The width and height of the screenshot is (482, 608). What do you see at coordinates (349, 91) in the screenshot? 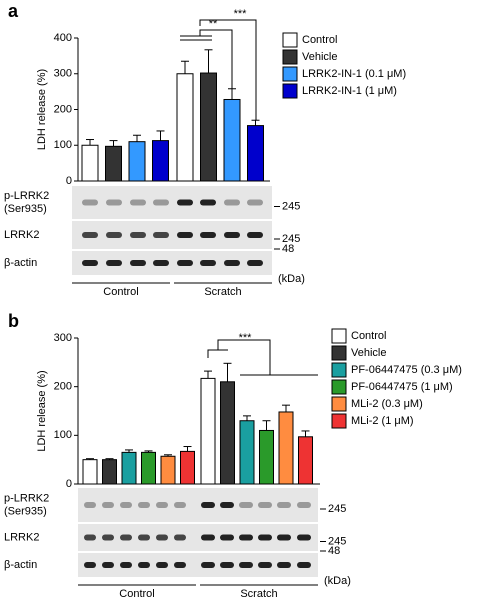
I see `legend-label: LRRK2-IN-1 (1 μM)` at bounding box center [349, 91].